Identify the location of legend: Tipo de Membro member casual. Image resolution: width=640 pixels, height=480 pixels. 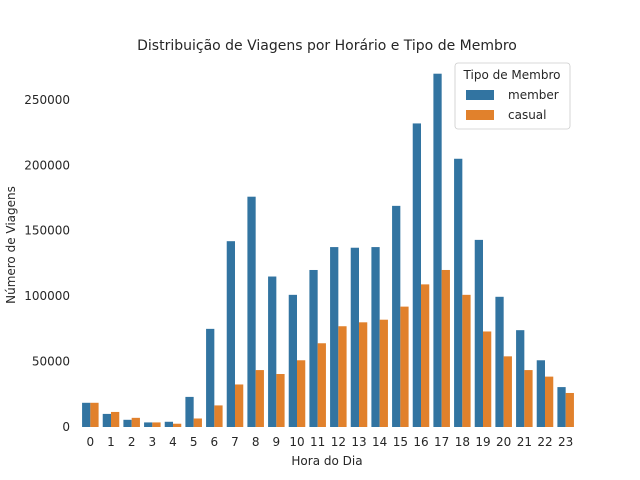
(512, 96).